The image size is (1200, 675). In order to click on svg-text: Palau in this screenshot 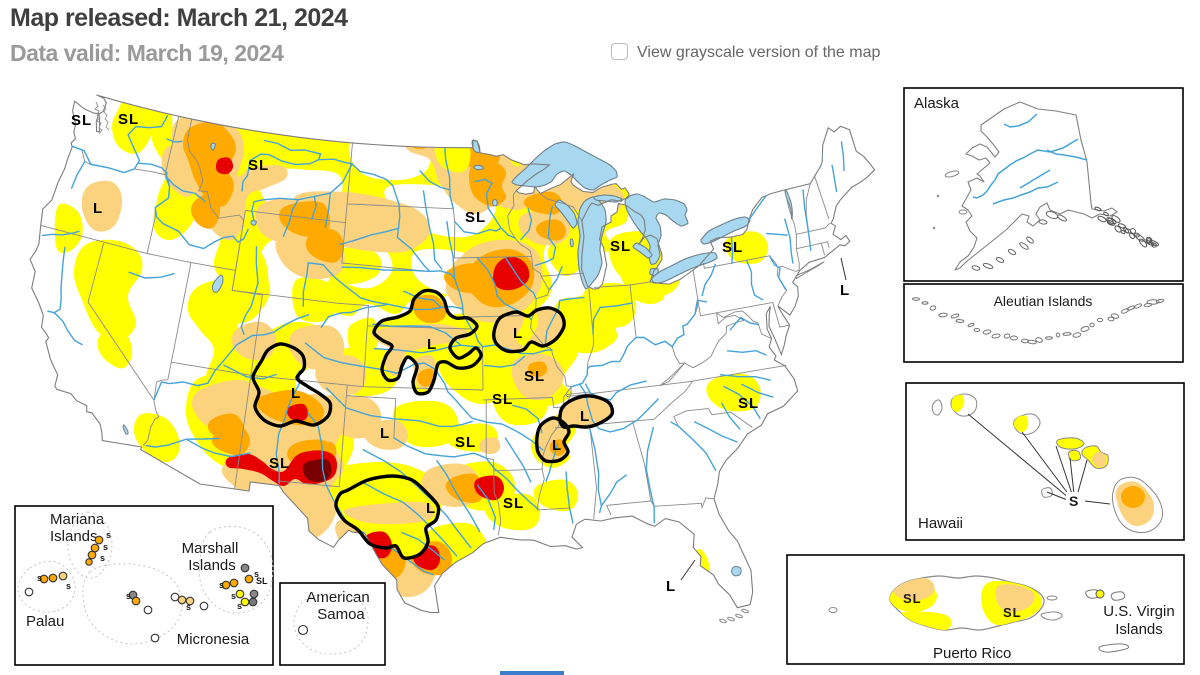, I will do `click(45, 621)`.